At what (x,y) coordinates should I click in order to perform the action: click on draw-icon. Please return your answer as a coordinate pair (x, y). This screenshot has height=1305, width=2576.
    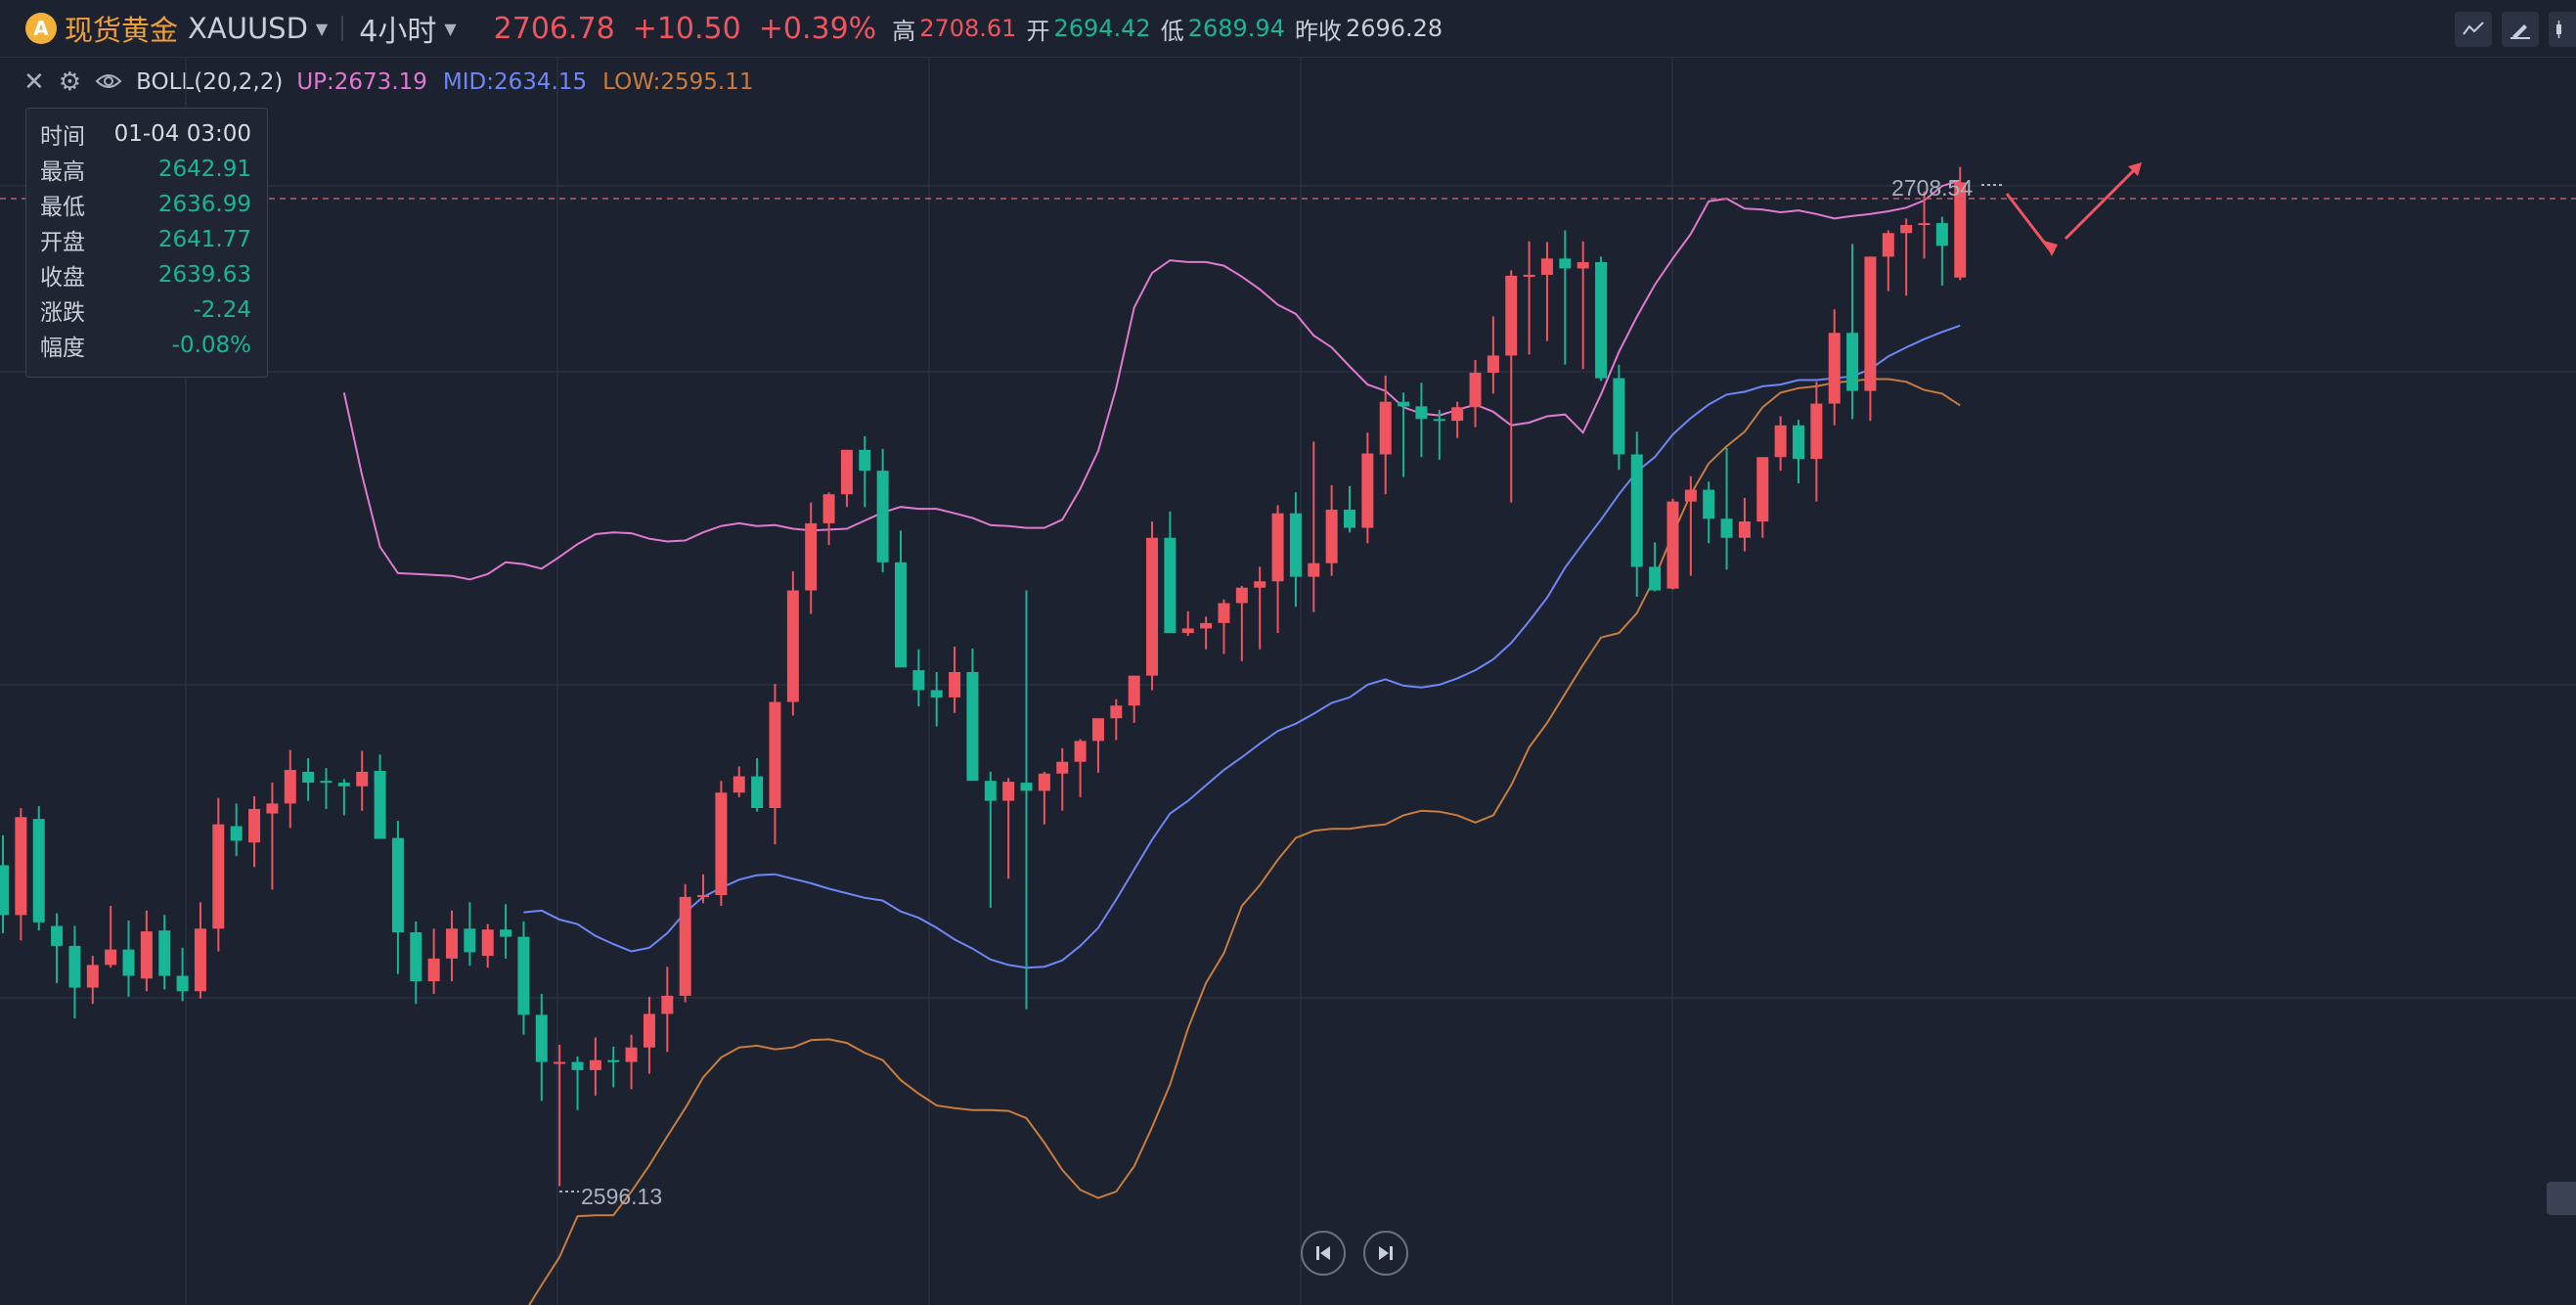
    Looking at the image, I should click on (2521, 29).